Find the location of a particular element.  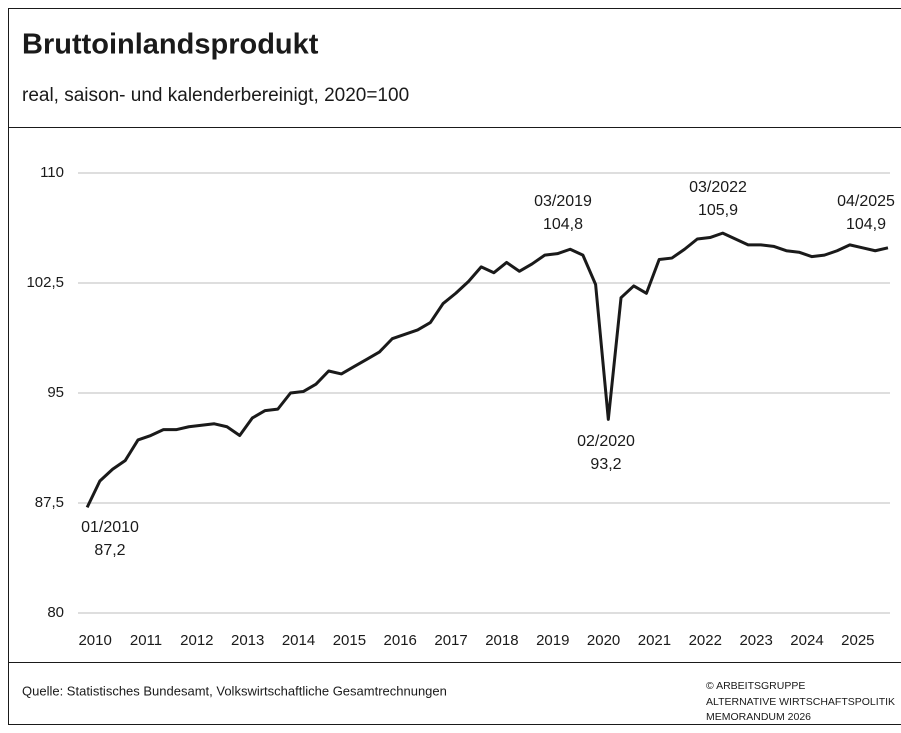

x-tick-label: 2017 is located at coordinates (450, 640).